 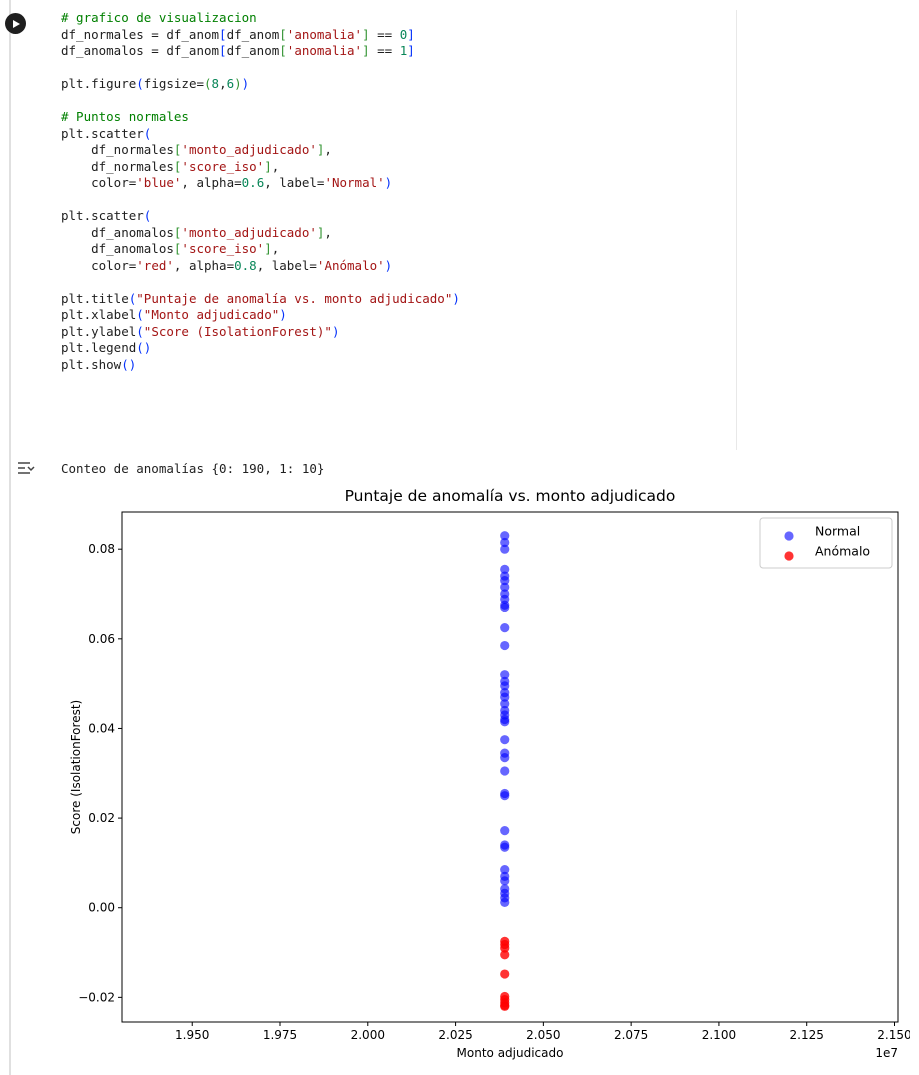 What do you see at coordinates (396, 282) in the screenshot?
I see `code-line` at bounding box center [396, 282].